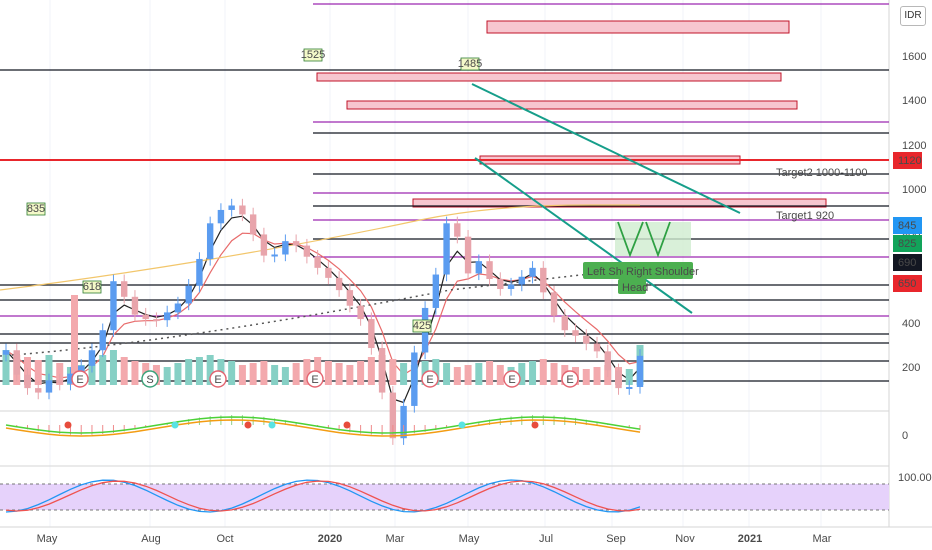  What do you see at coordinates (330, 539) in the screenshot?
I see `time-label: 2020` at bounding box center [330, 539].